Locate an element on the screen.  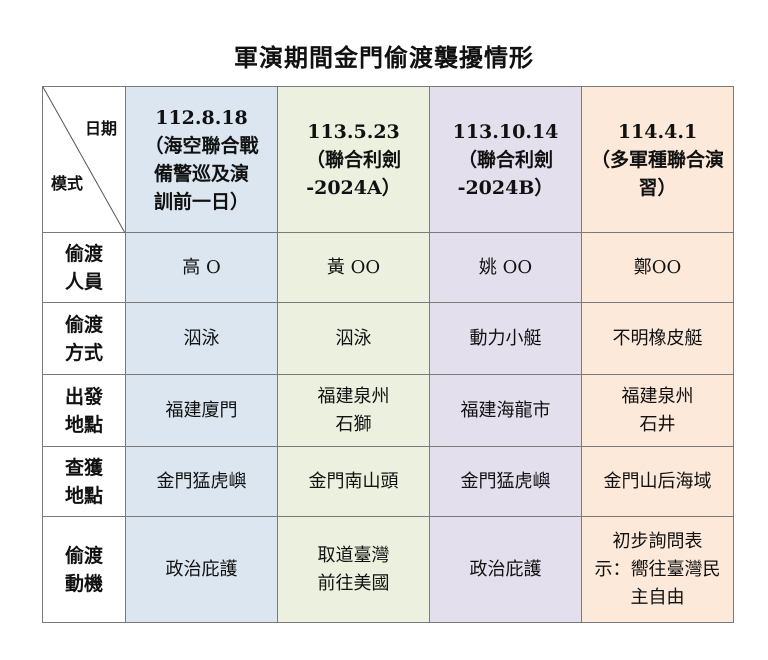
table-row: 偷渡 方式 泅泳 泅泳 動力小艇 不明橡皮艇 is located at coordinates (388, 338).